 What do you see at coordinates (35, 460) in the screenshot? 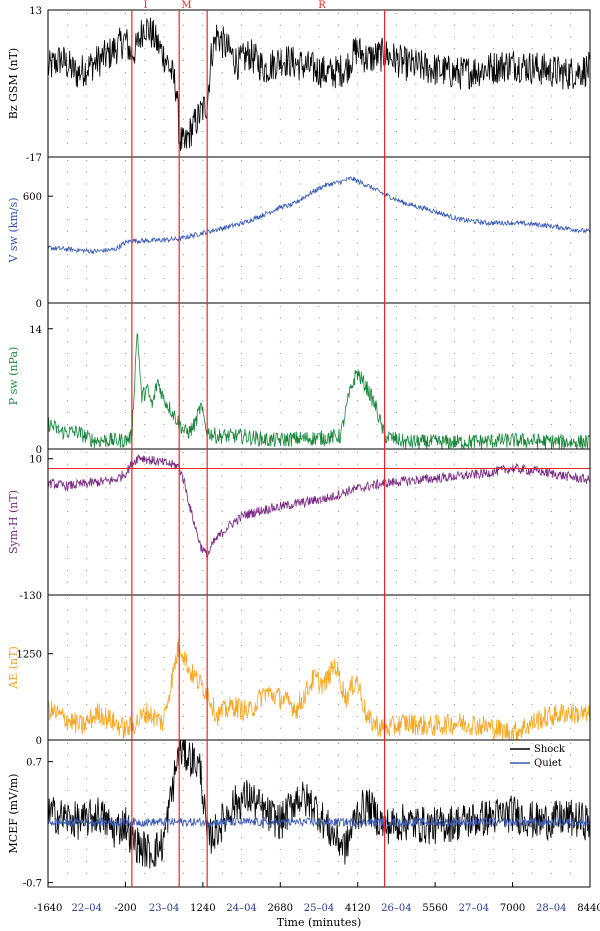
I see `y-tick-label: 10` at bounding box center [35, 460].